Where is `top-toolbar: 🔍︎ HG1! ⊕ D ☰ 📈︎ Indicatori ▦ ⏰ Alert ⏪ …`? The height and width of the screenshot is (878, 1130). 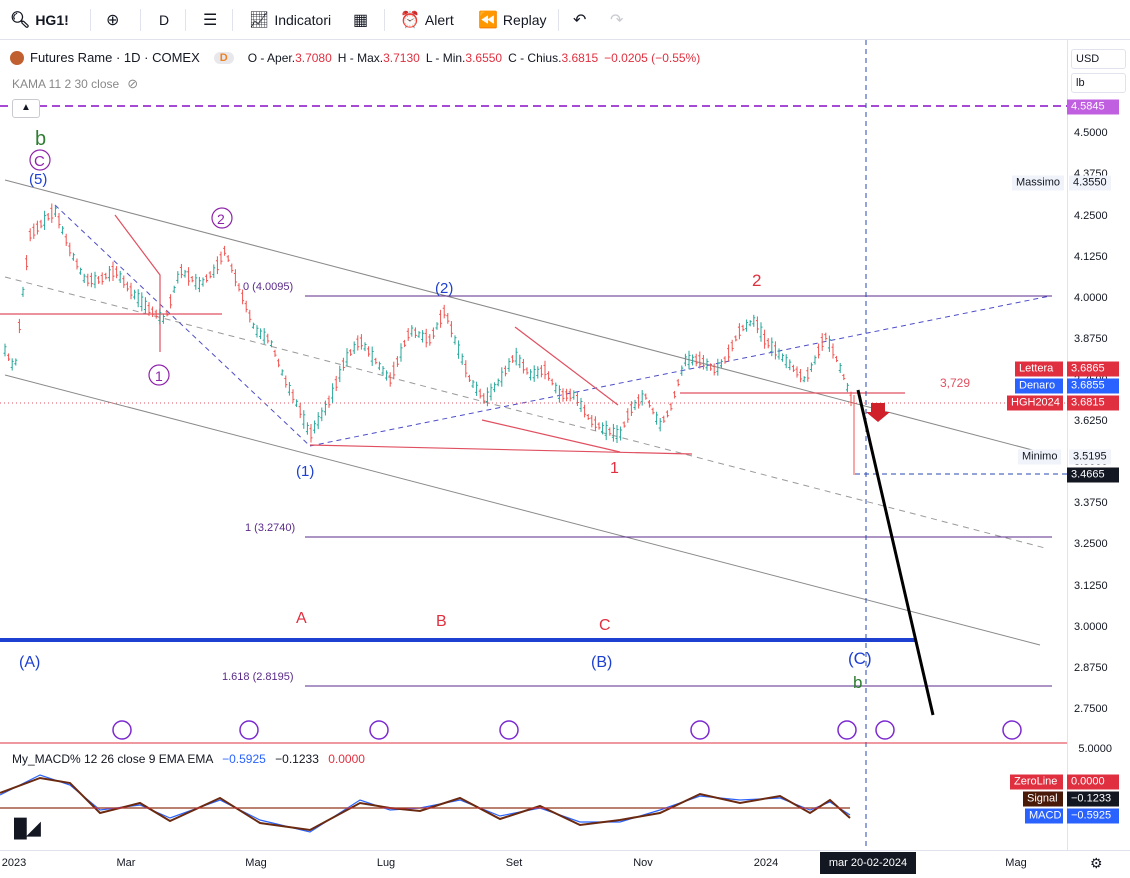 top-toolbar: 🔍︎ HG1! ⊕ D ☰ 📈︎ Indicatori ▦ ⏰ Alert ⏪ … is located at coordinates (565, 20).